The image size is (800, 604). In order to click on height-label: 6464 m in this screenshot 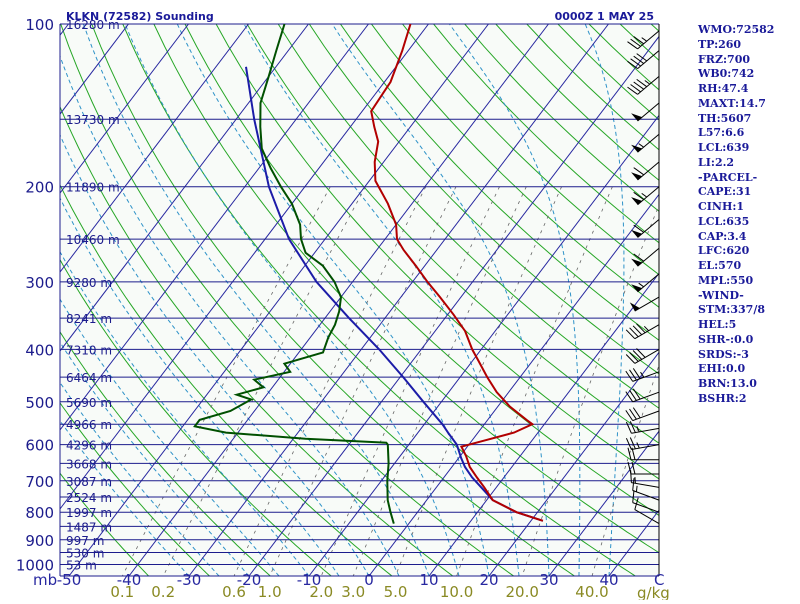, I will do `click(89, 378)`.